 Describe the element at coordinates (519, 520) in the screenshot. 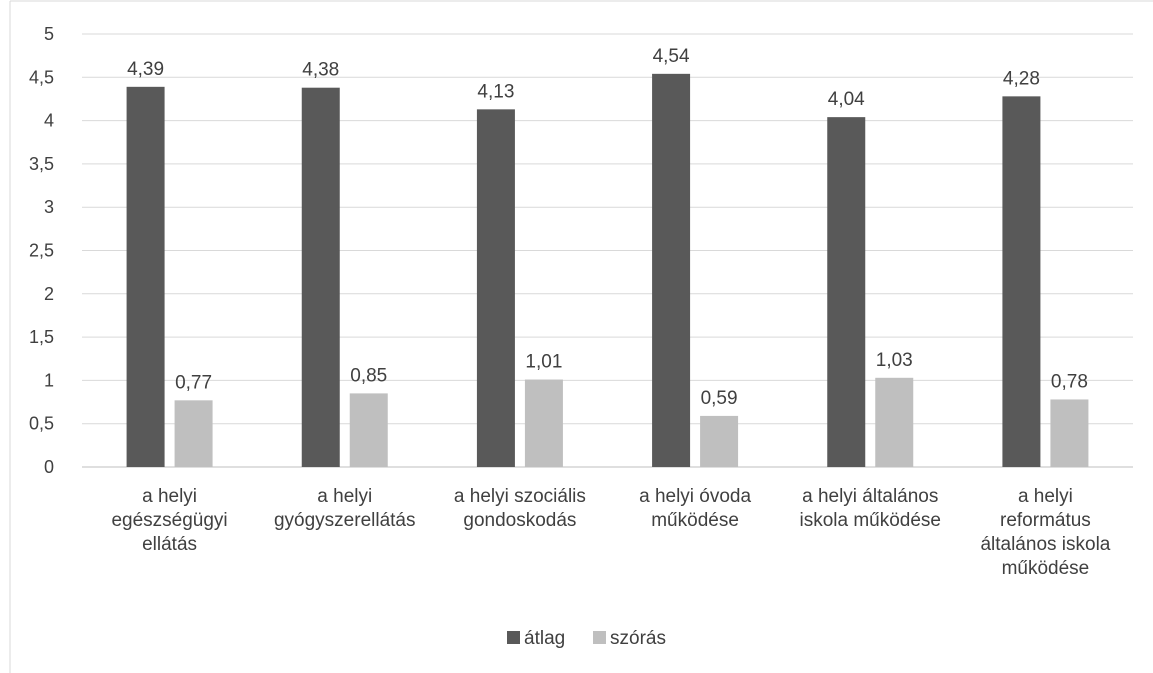

I see `x-category-label: gondoskodás` at that location.